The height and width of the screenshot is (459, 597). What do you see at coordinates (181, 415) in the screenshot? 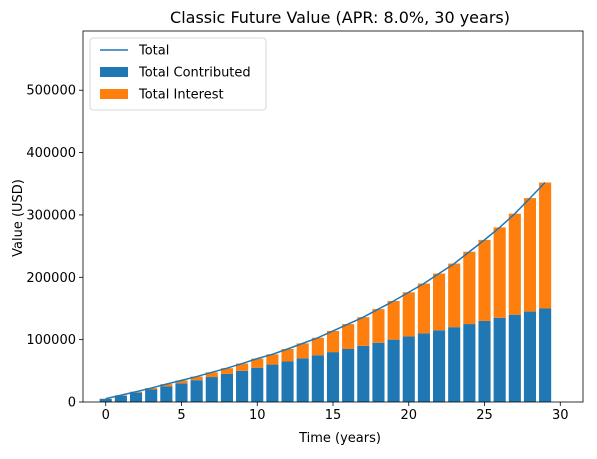
I see `x-tick-label: 5` at bounding box center [181, 415].